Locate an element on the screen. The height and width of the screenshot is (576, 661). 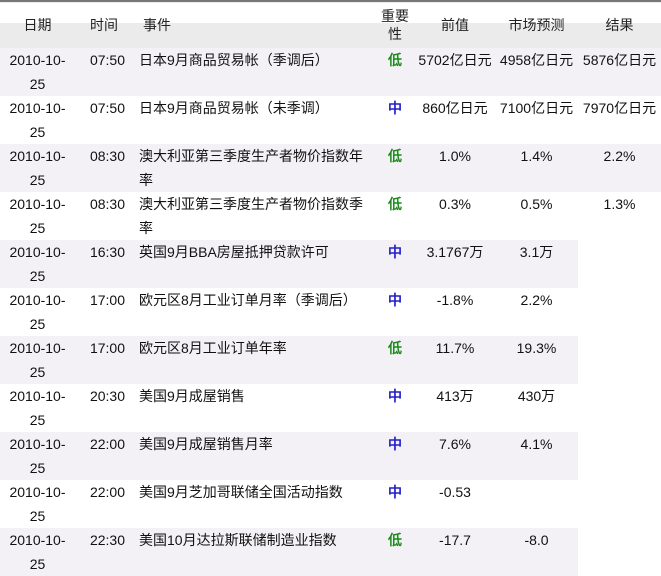
header-time: 时间 is located at coordinates (104, 25).